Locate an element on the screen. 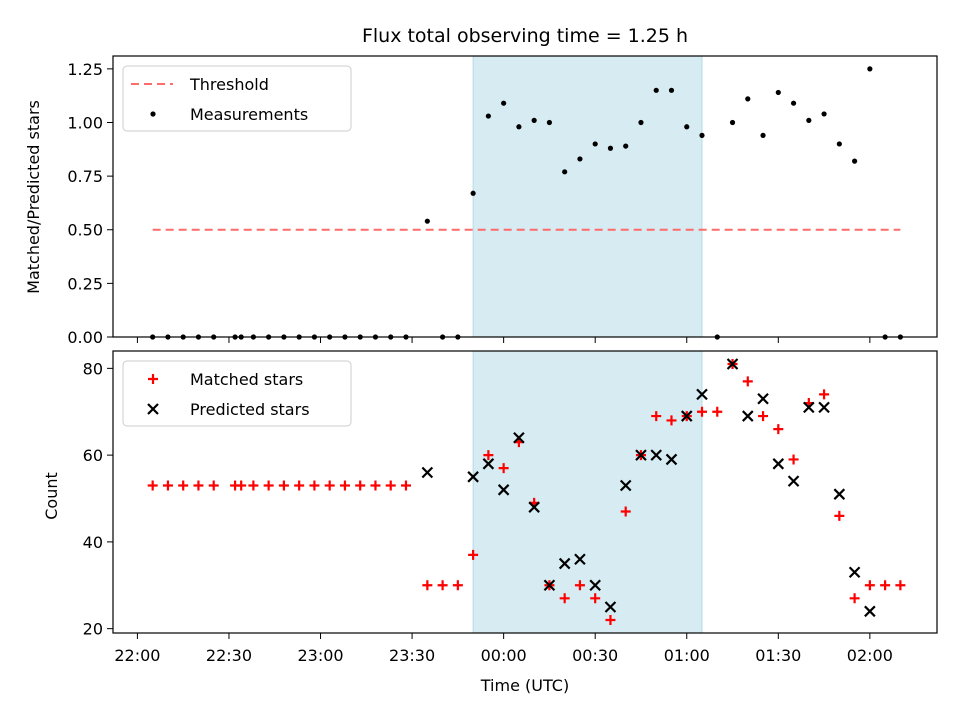  y-tick-label: 1.00 is located at coordinates (85, 122).